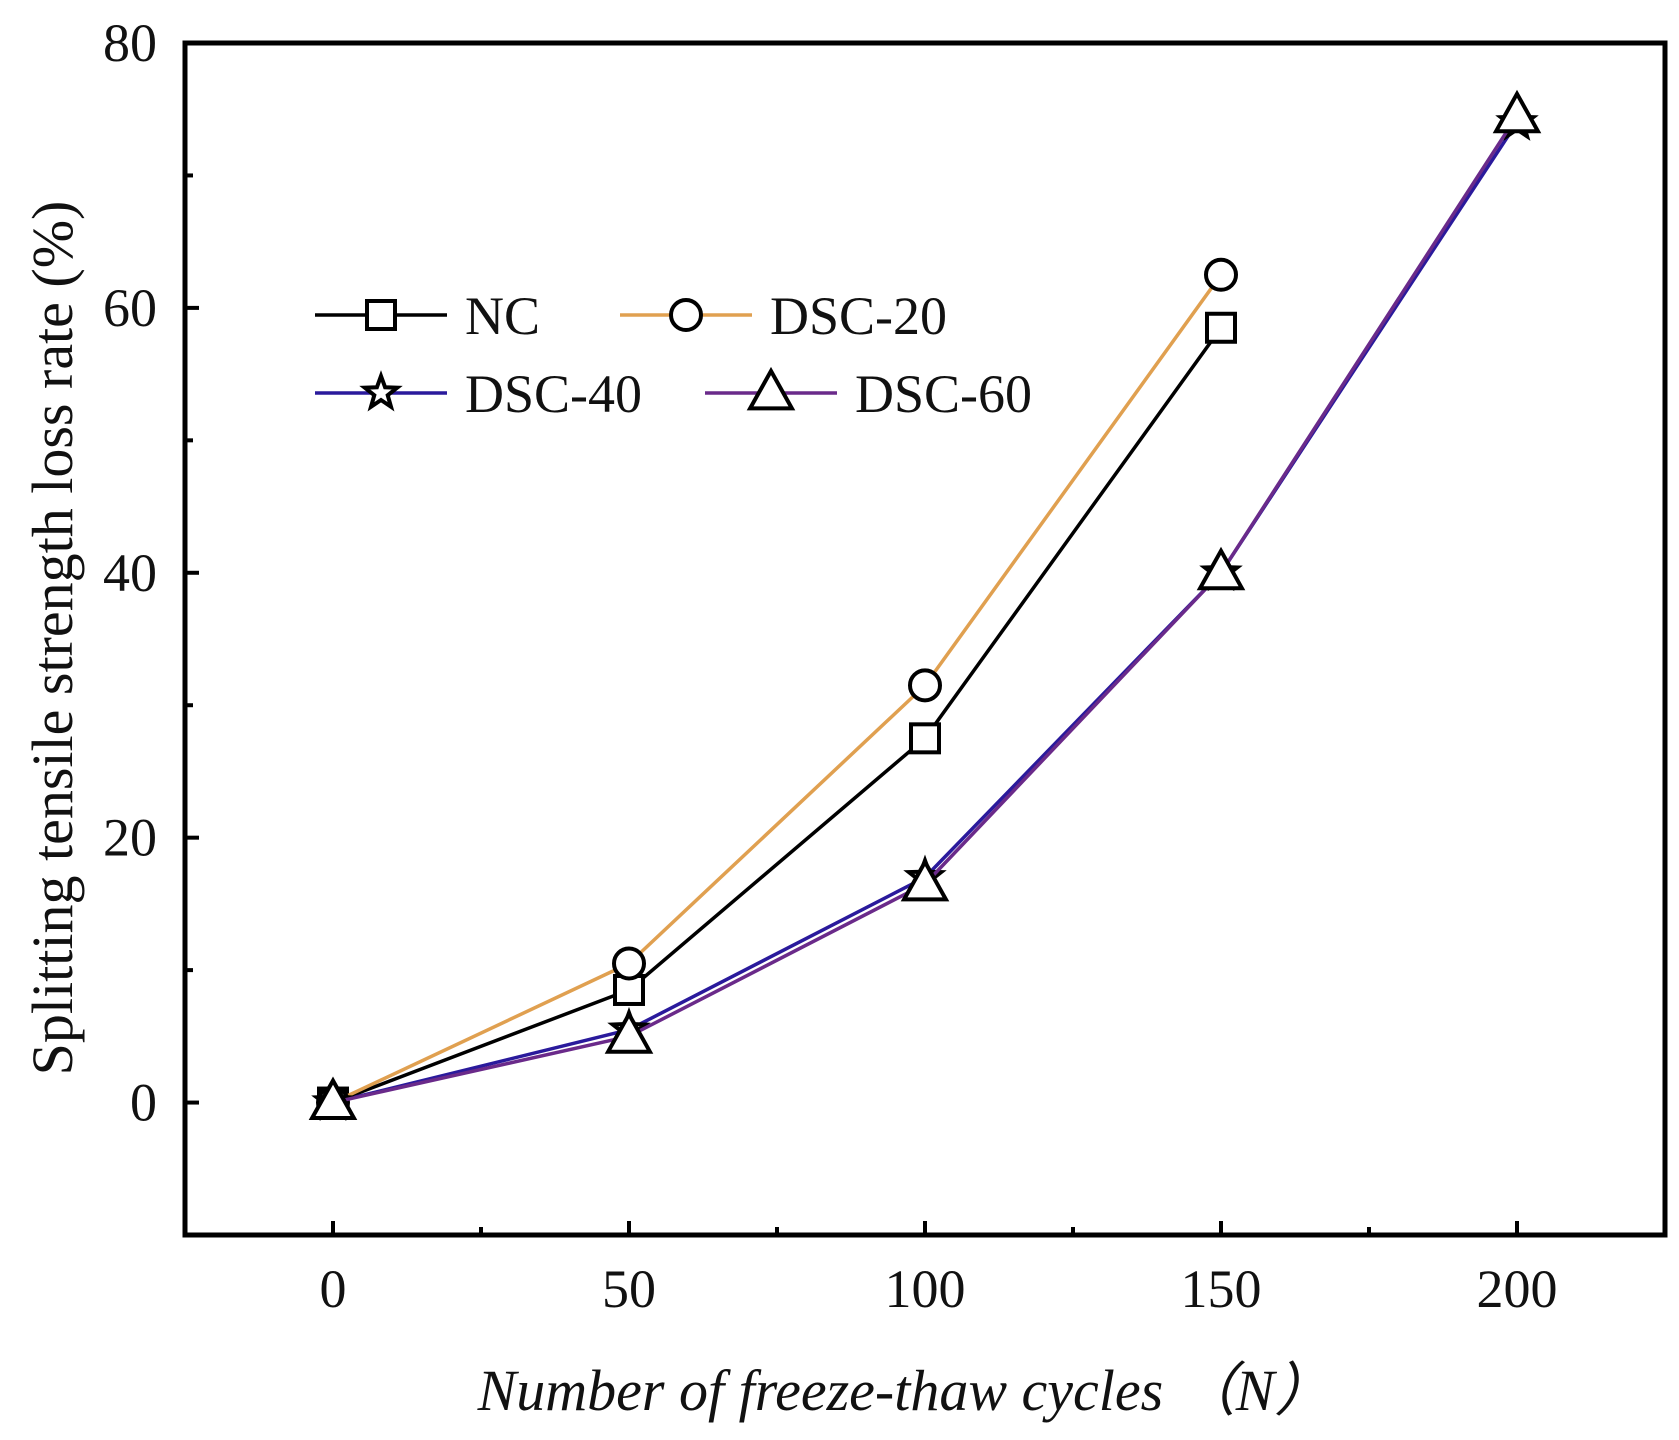  I want to click on x-tick-label: 50, so click(629, 1289).